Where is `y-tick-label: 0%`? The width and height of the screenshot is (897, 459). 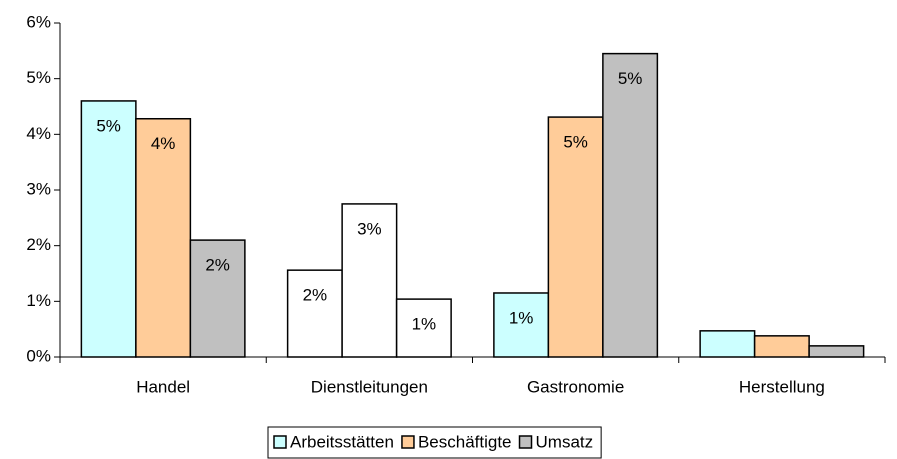 y-tick-label: 0% is located at coordinates (38, 355).